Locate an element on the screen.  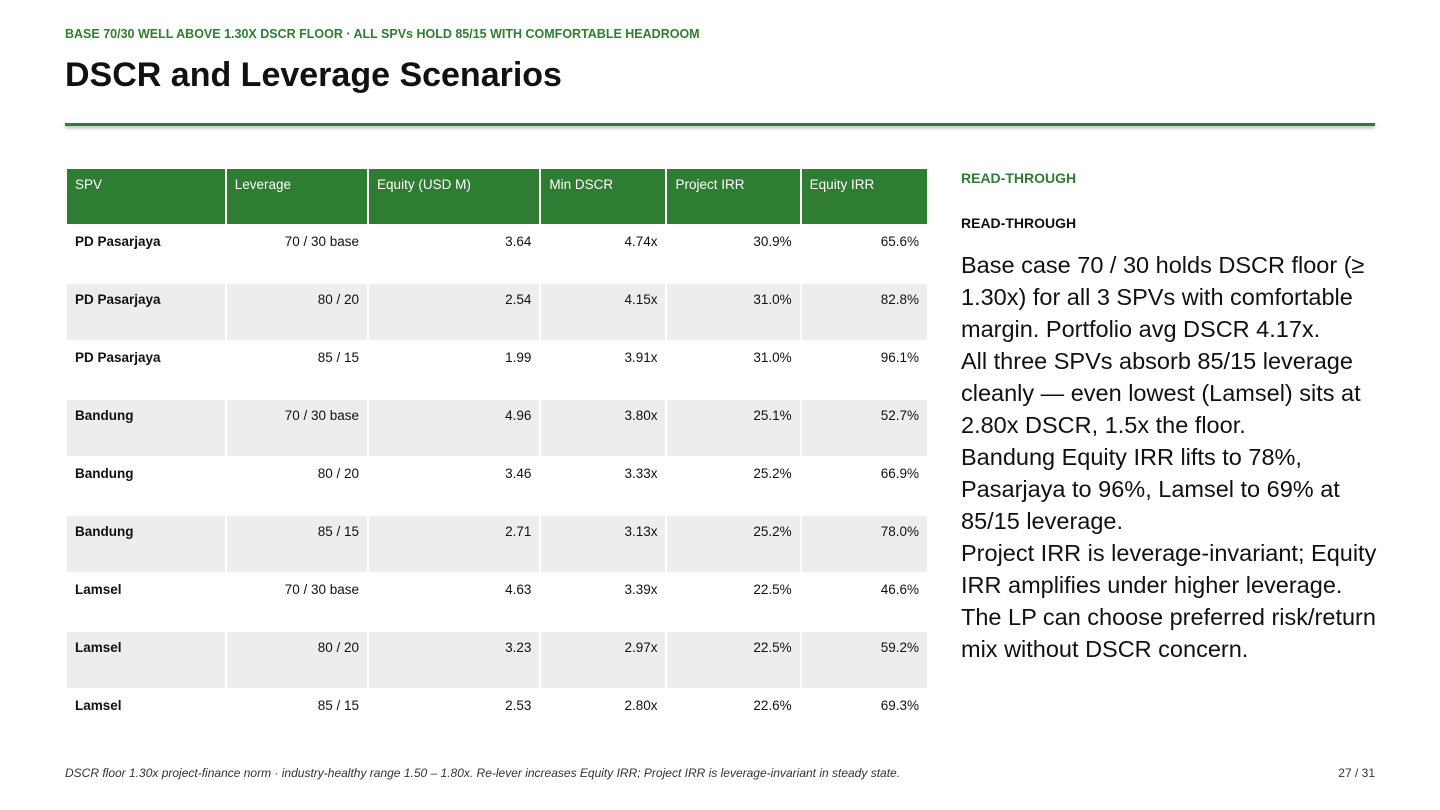
table-cell: 1.99 is located at coordinates (454, 370).